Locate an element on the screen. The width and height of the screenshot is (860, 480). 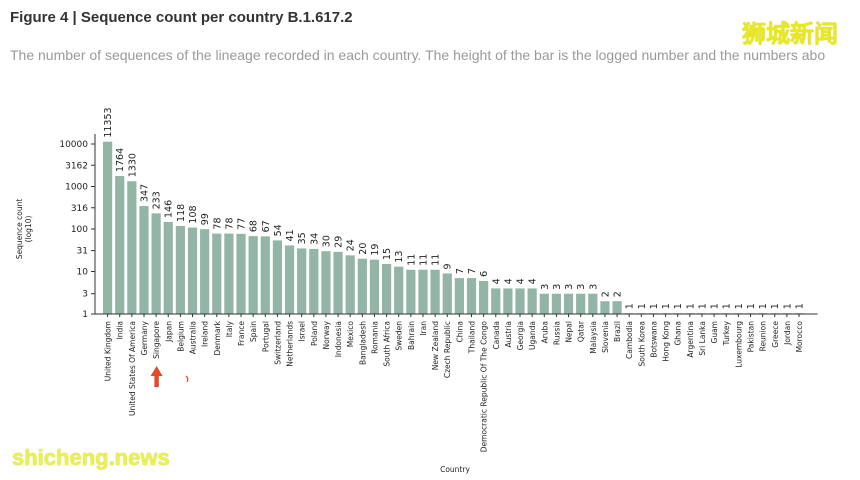
category-label: Pakistan is located at coordinates (750, 337).